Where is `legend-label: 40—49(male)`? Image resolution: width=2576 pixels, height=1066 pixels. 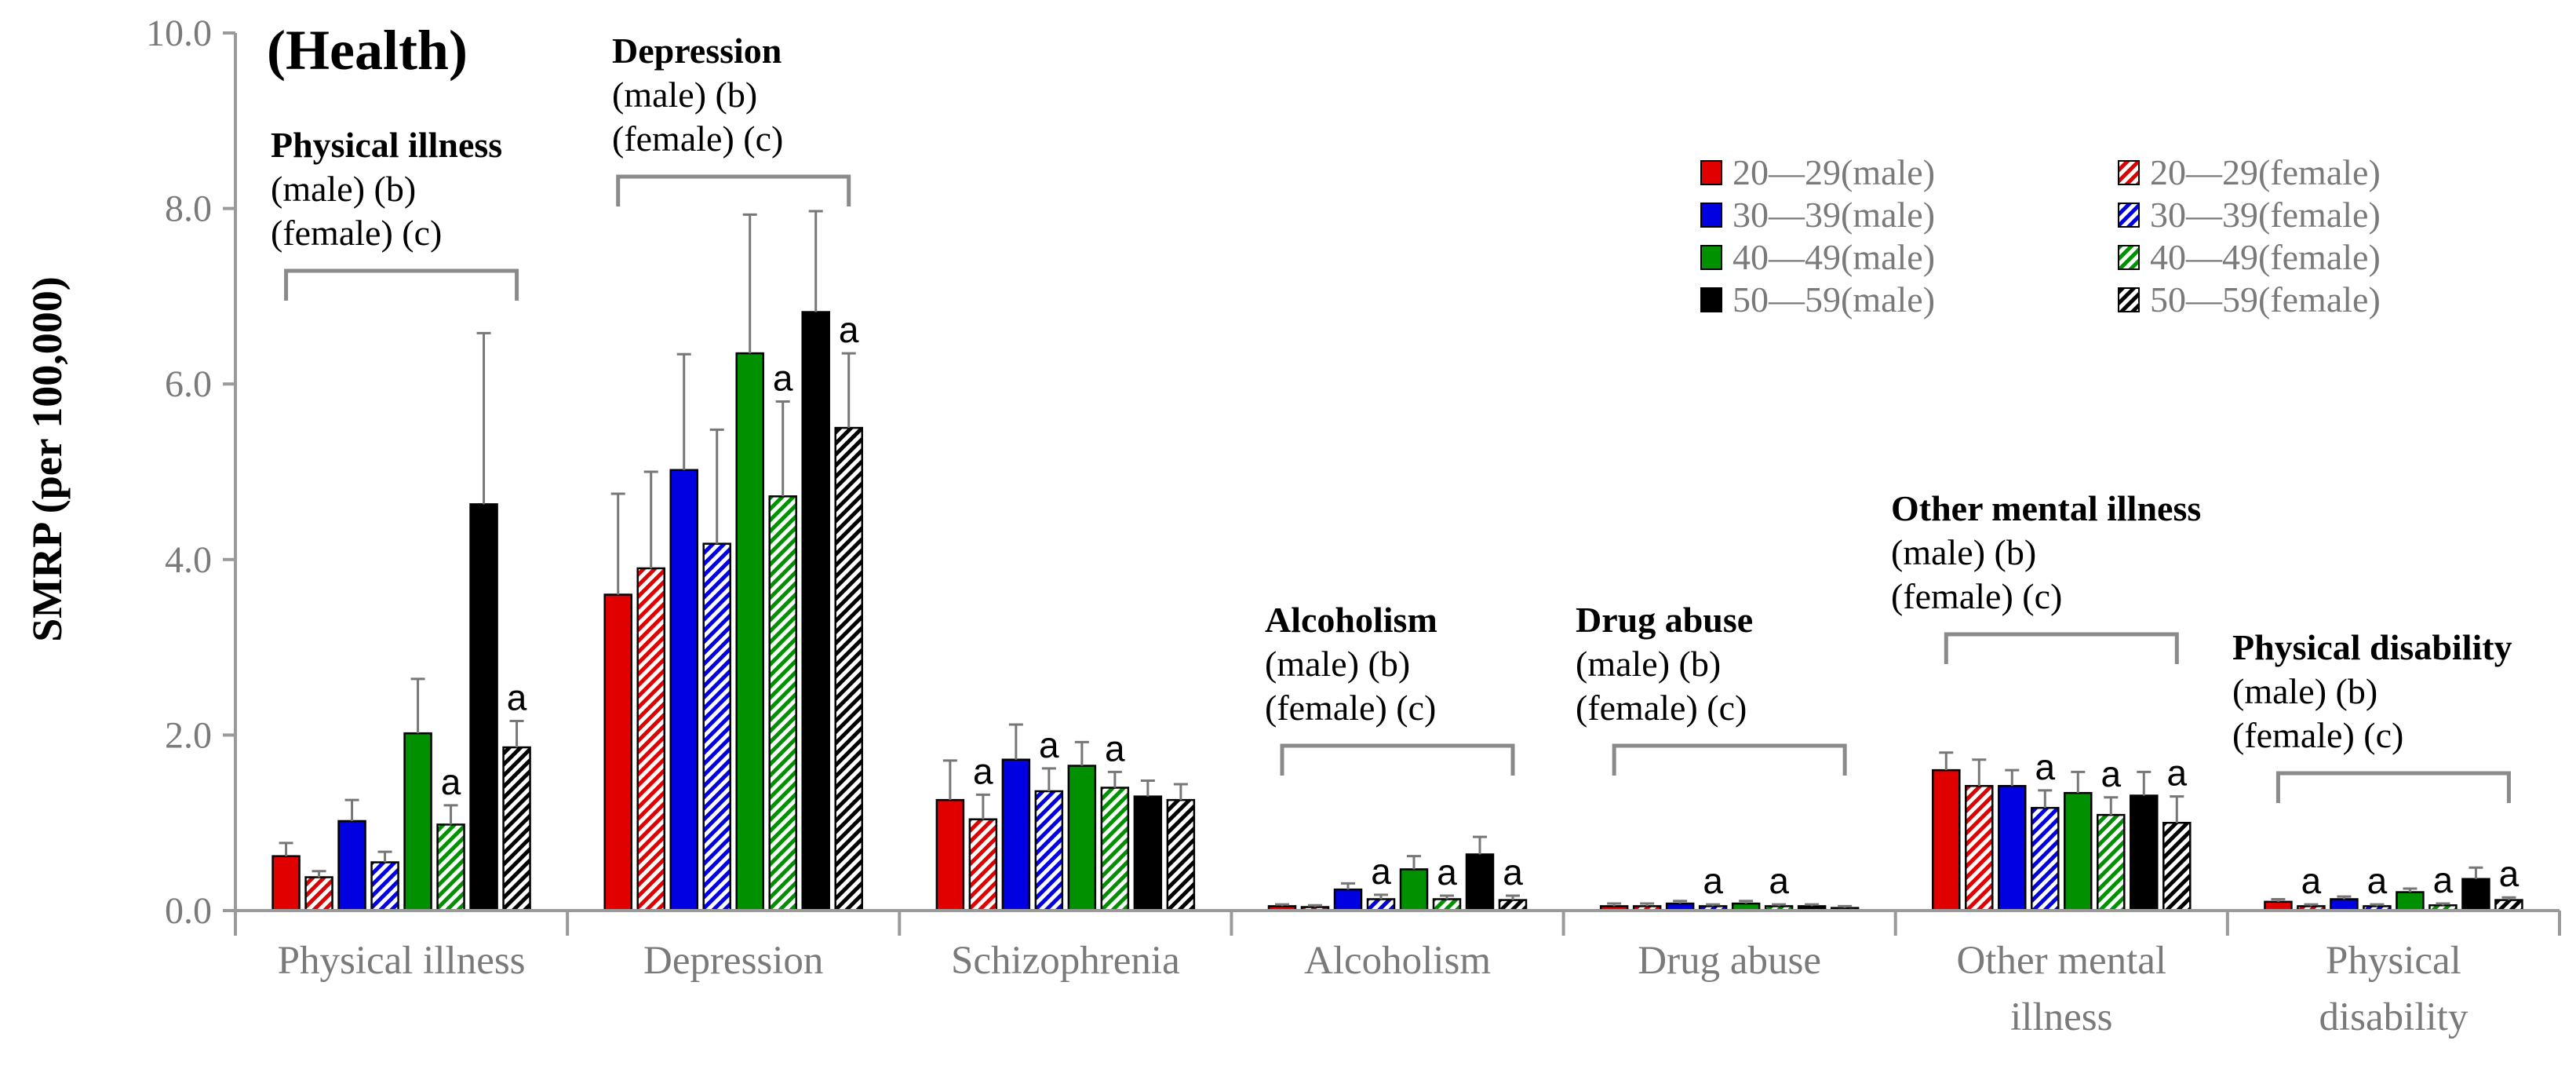 legend-label: 40—49(male) is located at coordinates (1834, 257).